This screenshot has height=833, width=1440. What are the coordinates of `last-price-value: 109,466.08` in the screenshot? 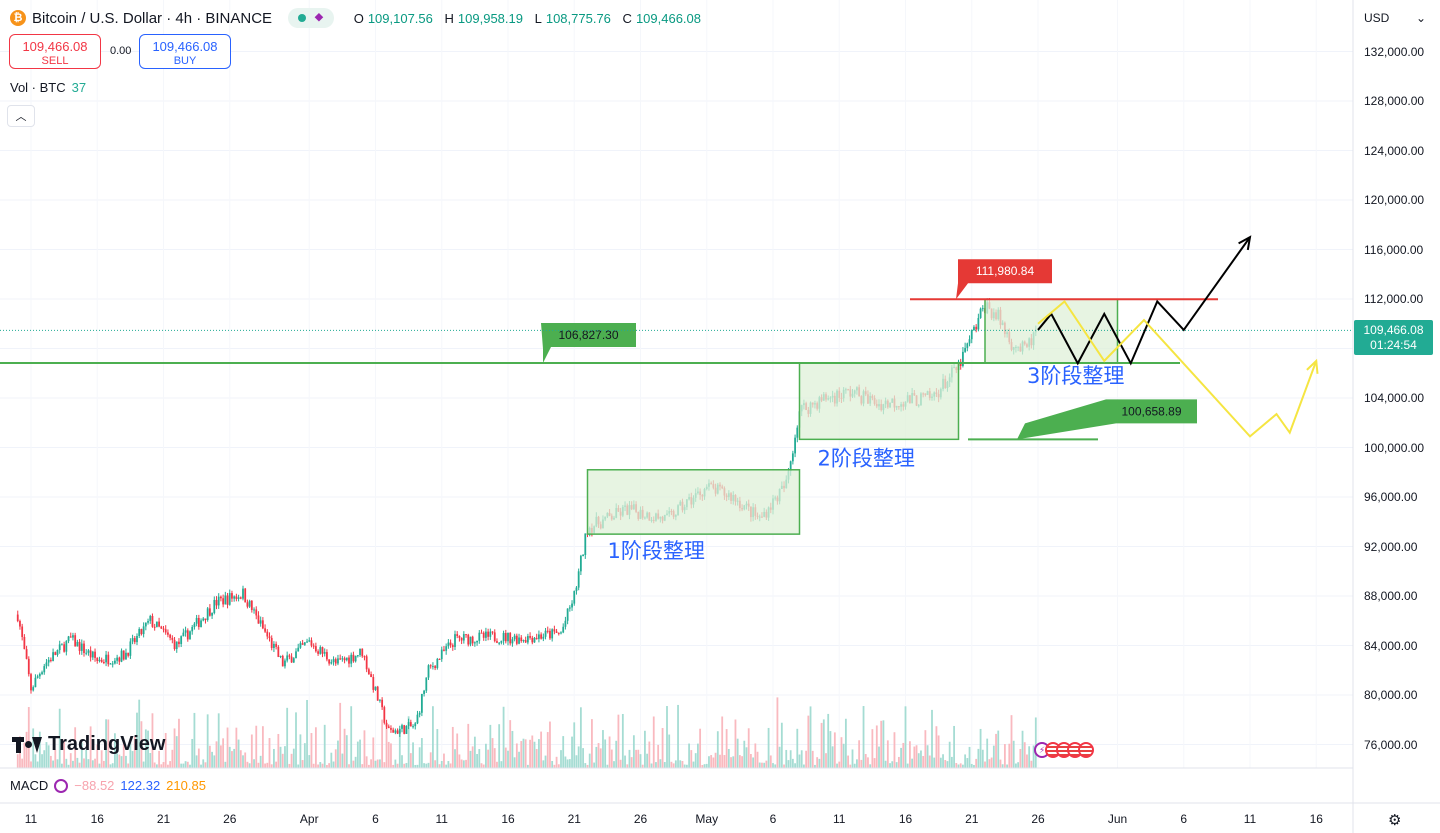 It's located at (1393, 330).